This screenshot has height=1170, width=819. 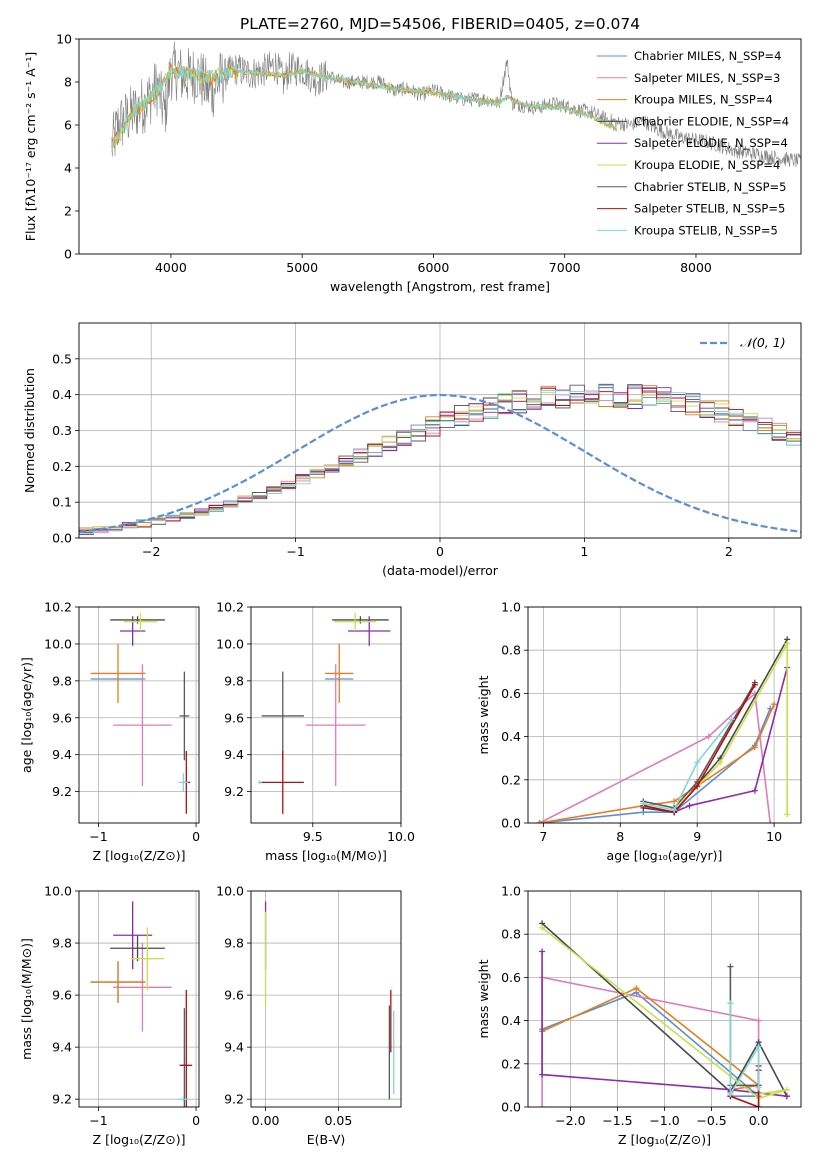 I want to click on y-axis-label: mass [log₁₀(M/M⊙)], so click(x=26, y=999).